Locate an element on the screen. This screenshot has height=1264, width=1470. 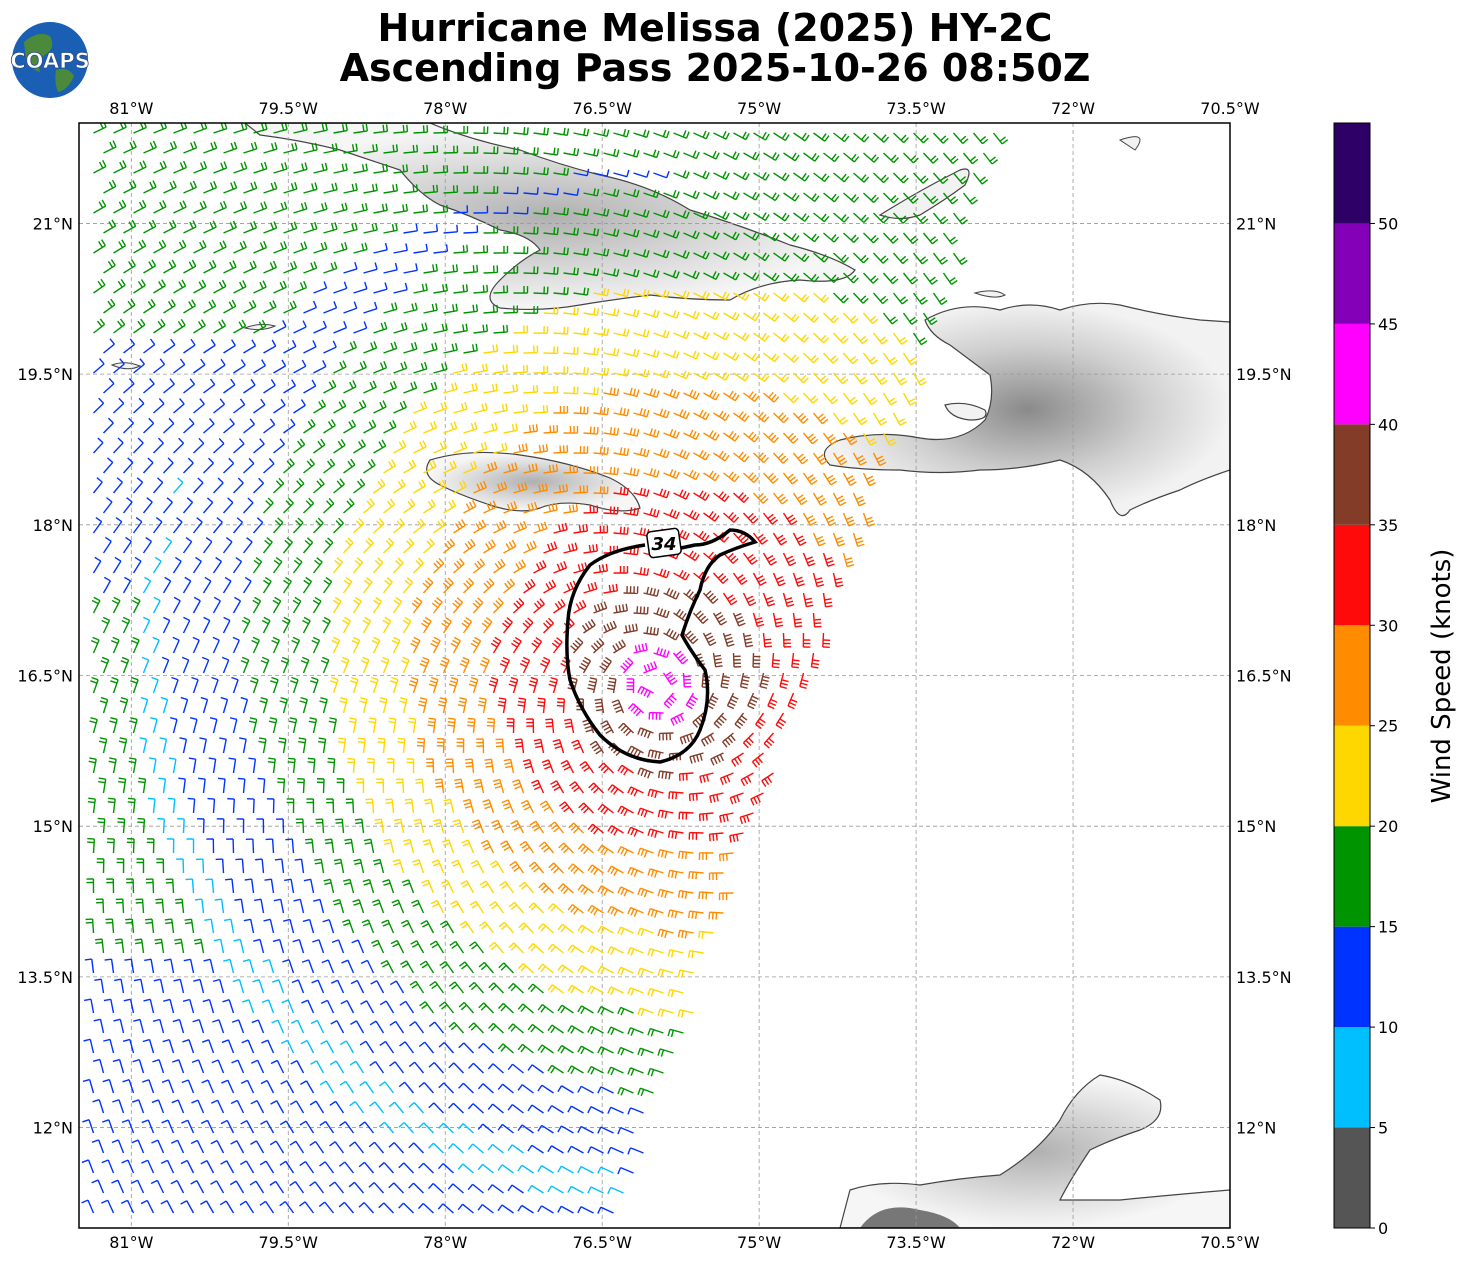
colorbar-tick-label: 0 is located at coordinates (1383, 1228).